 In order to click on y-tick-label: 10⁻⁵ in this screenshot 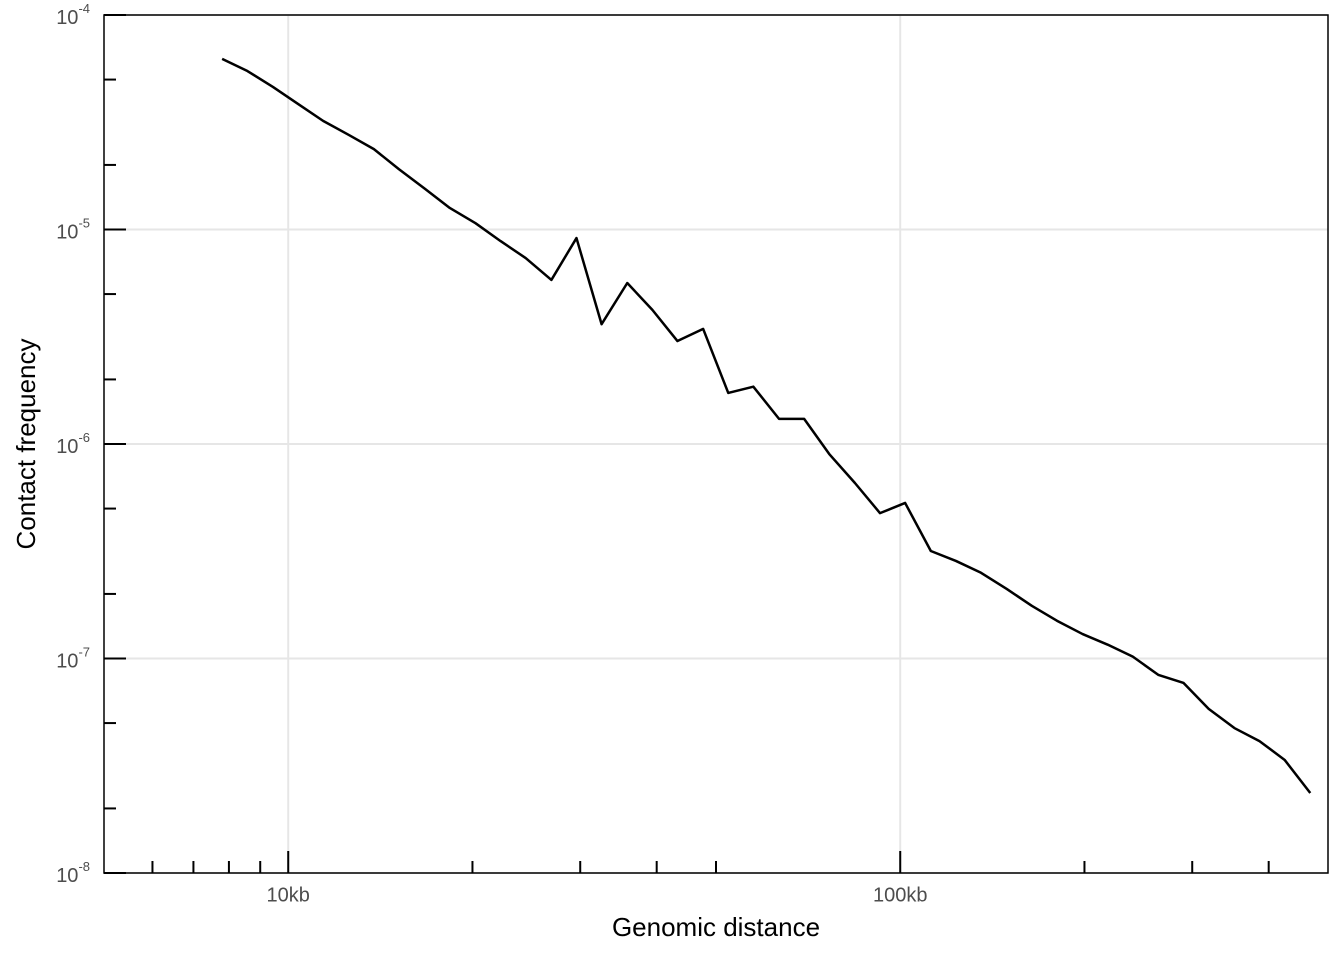, I will do `click(73, 230)`.